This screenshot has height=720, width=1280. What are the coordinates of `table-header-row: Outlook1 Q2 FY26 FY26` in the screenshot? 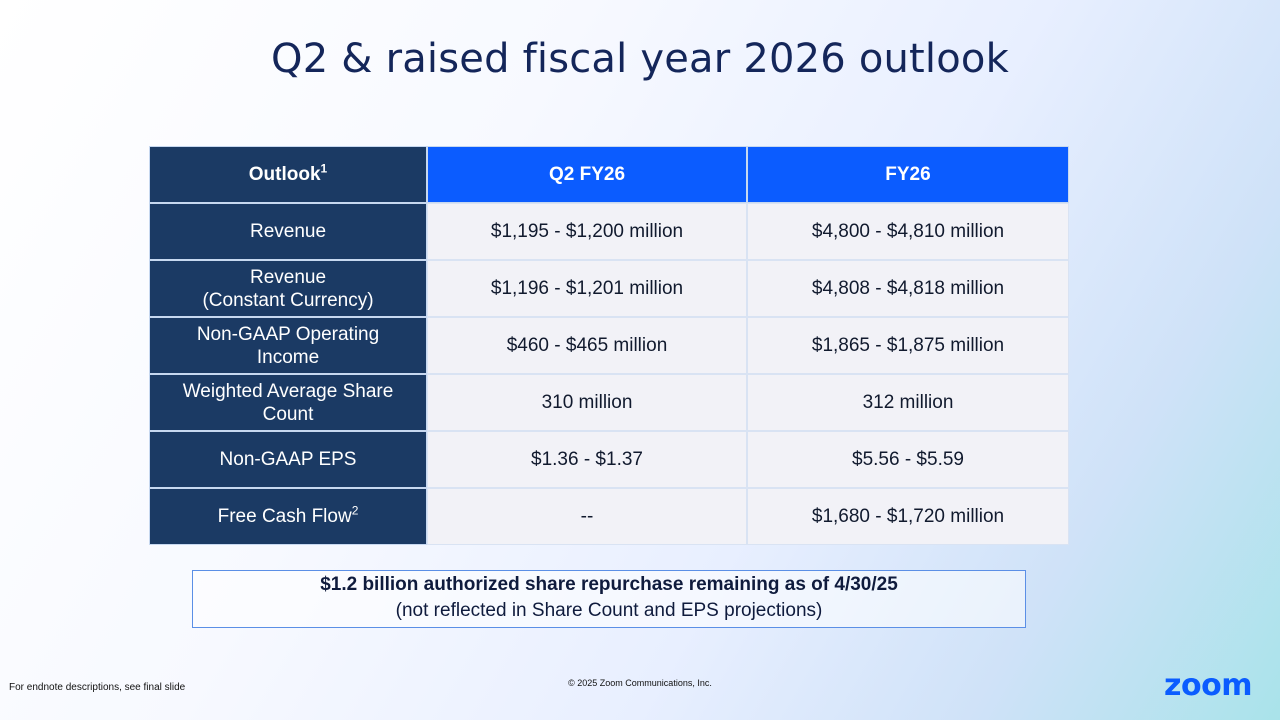 It's located at (609, 174).